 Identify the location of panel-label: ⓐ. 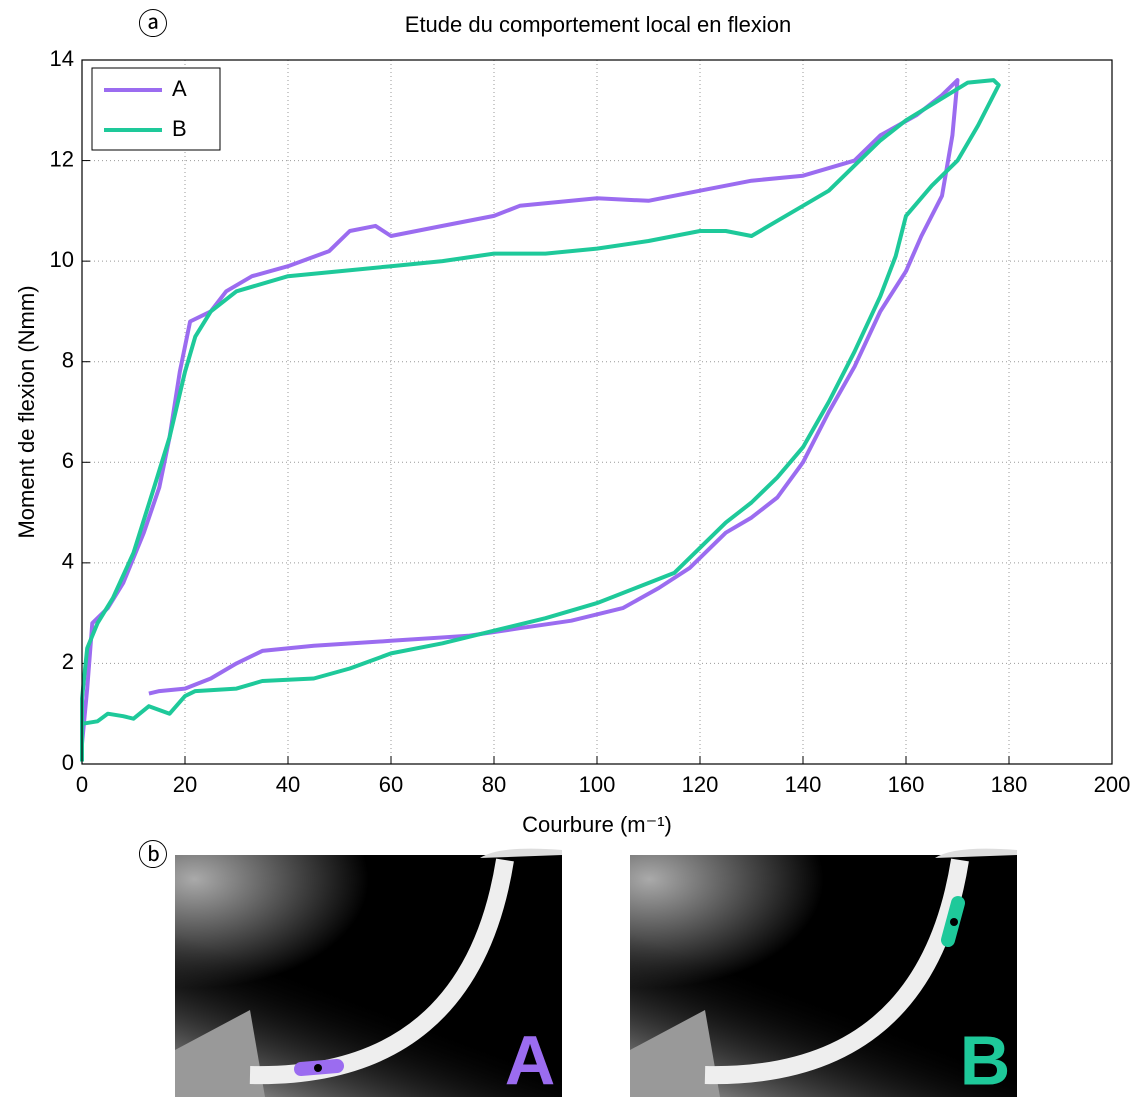
(153, 25).